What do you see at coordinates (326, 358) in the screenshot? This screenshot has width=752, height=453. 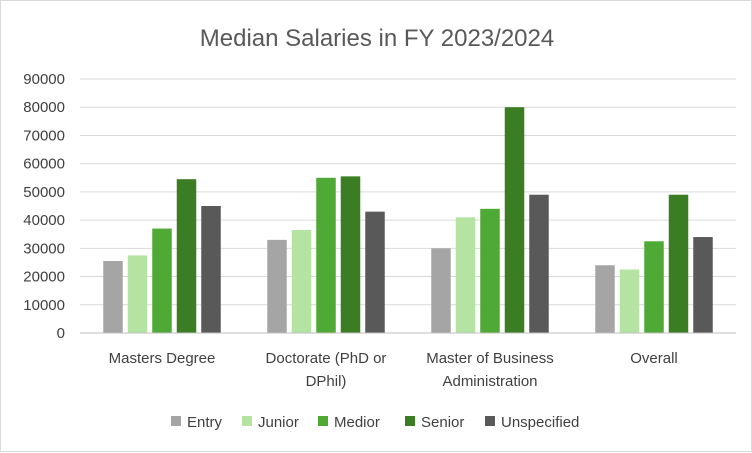 I see `category-label: Doctorate (PhD or` at bounding box center [326, 358].